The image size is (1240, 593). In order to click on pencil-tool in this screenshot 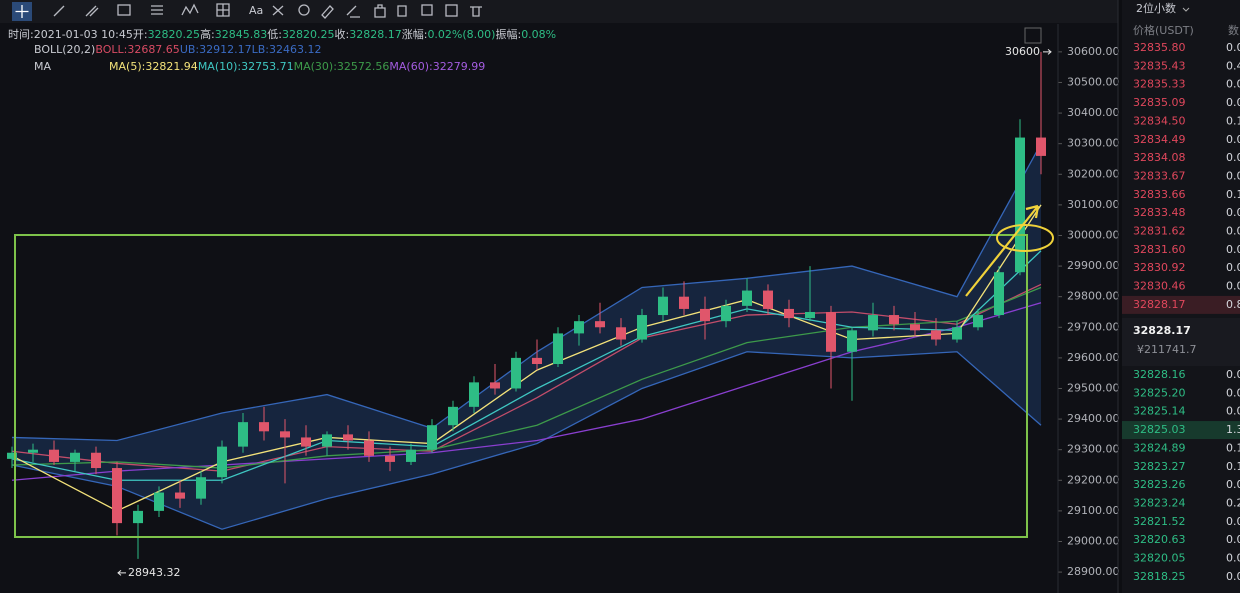, I will do `click(353, 11)`.